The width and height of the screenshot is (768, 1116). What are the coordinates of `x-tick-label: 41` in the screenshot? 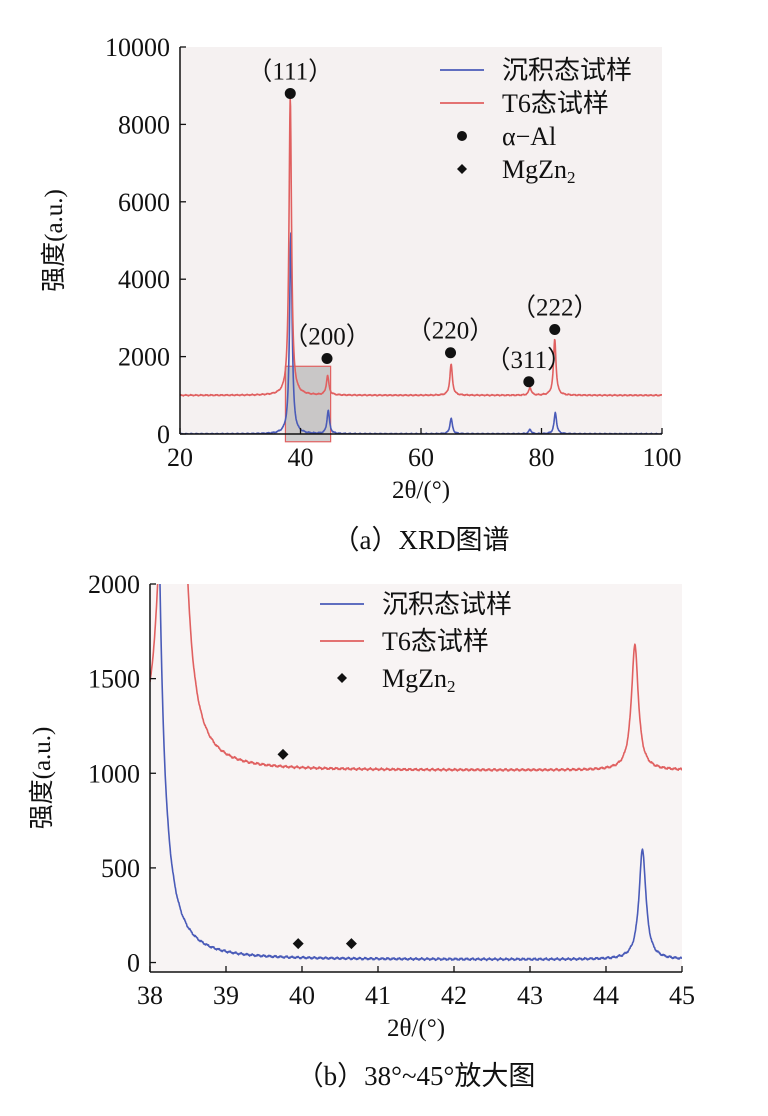 It's located at (378, 995).